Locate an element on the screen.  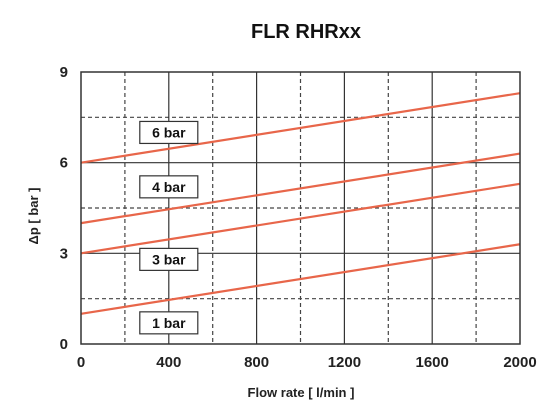
chart-title: FLR RHRxx is located at coordinates (306, 32).